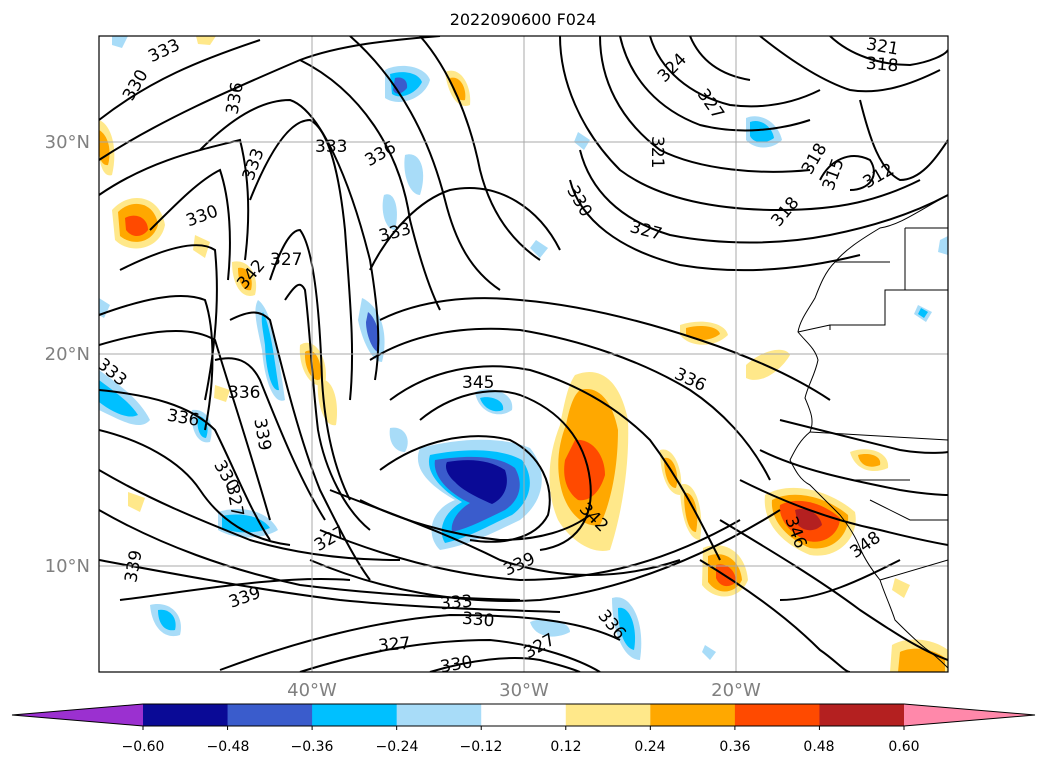  Describe the element at coordinates (67, 142) in the screenshot. I see `lat-label: 30°N` at that location.